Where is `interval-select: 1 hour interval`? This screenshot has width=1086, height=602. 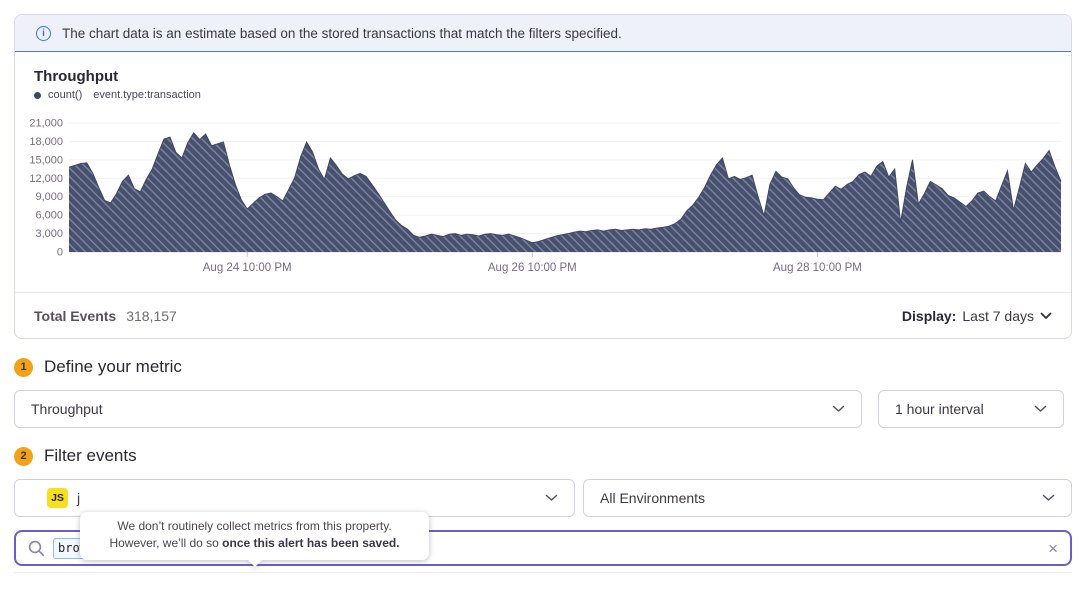 interval-select: 1 hour interval is located at coordinates (971, 409).